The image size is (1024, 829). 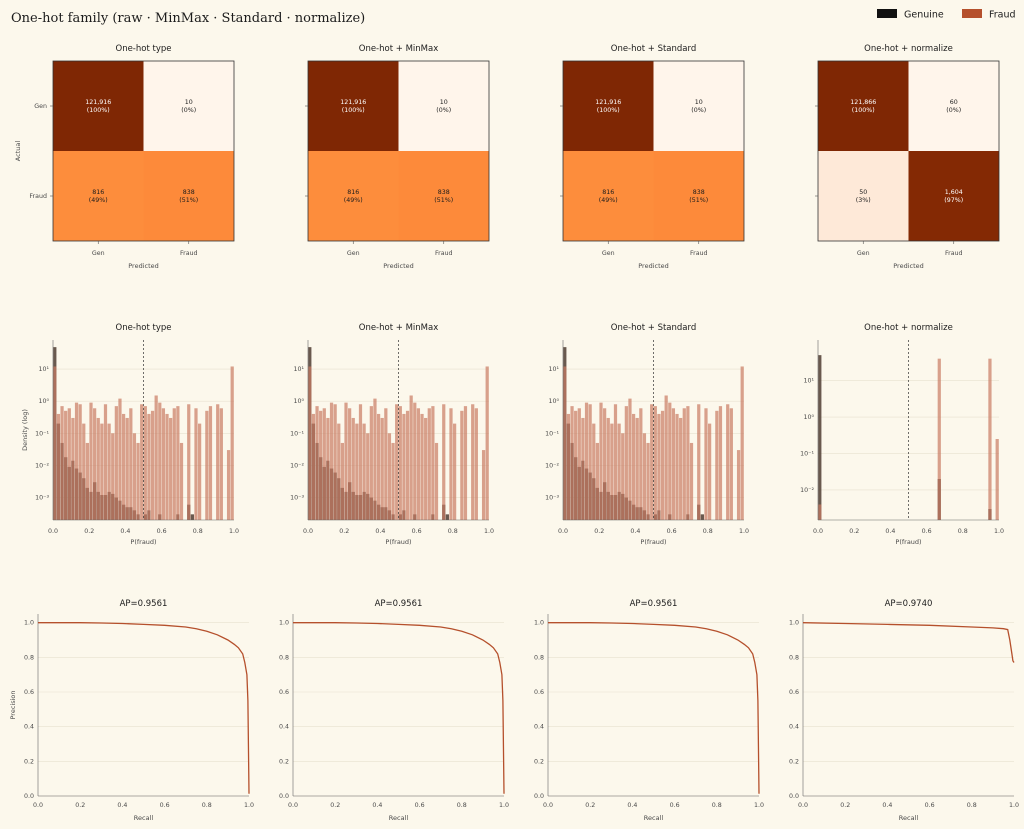 I want to click on legend-fraud-label: Fraud, so click(x=1002, y=15).